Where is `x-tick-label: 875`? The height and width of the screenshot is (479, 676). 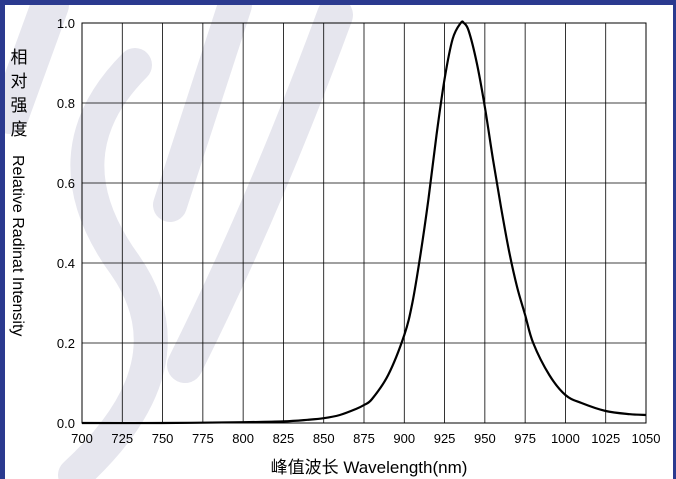
x-tick-label: 875 is located at coordinates (364, 438).